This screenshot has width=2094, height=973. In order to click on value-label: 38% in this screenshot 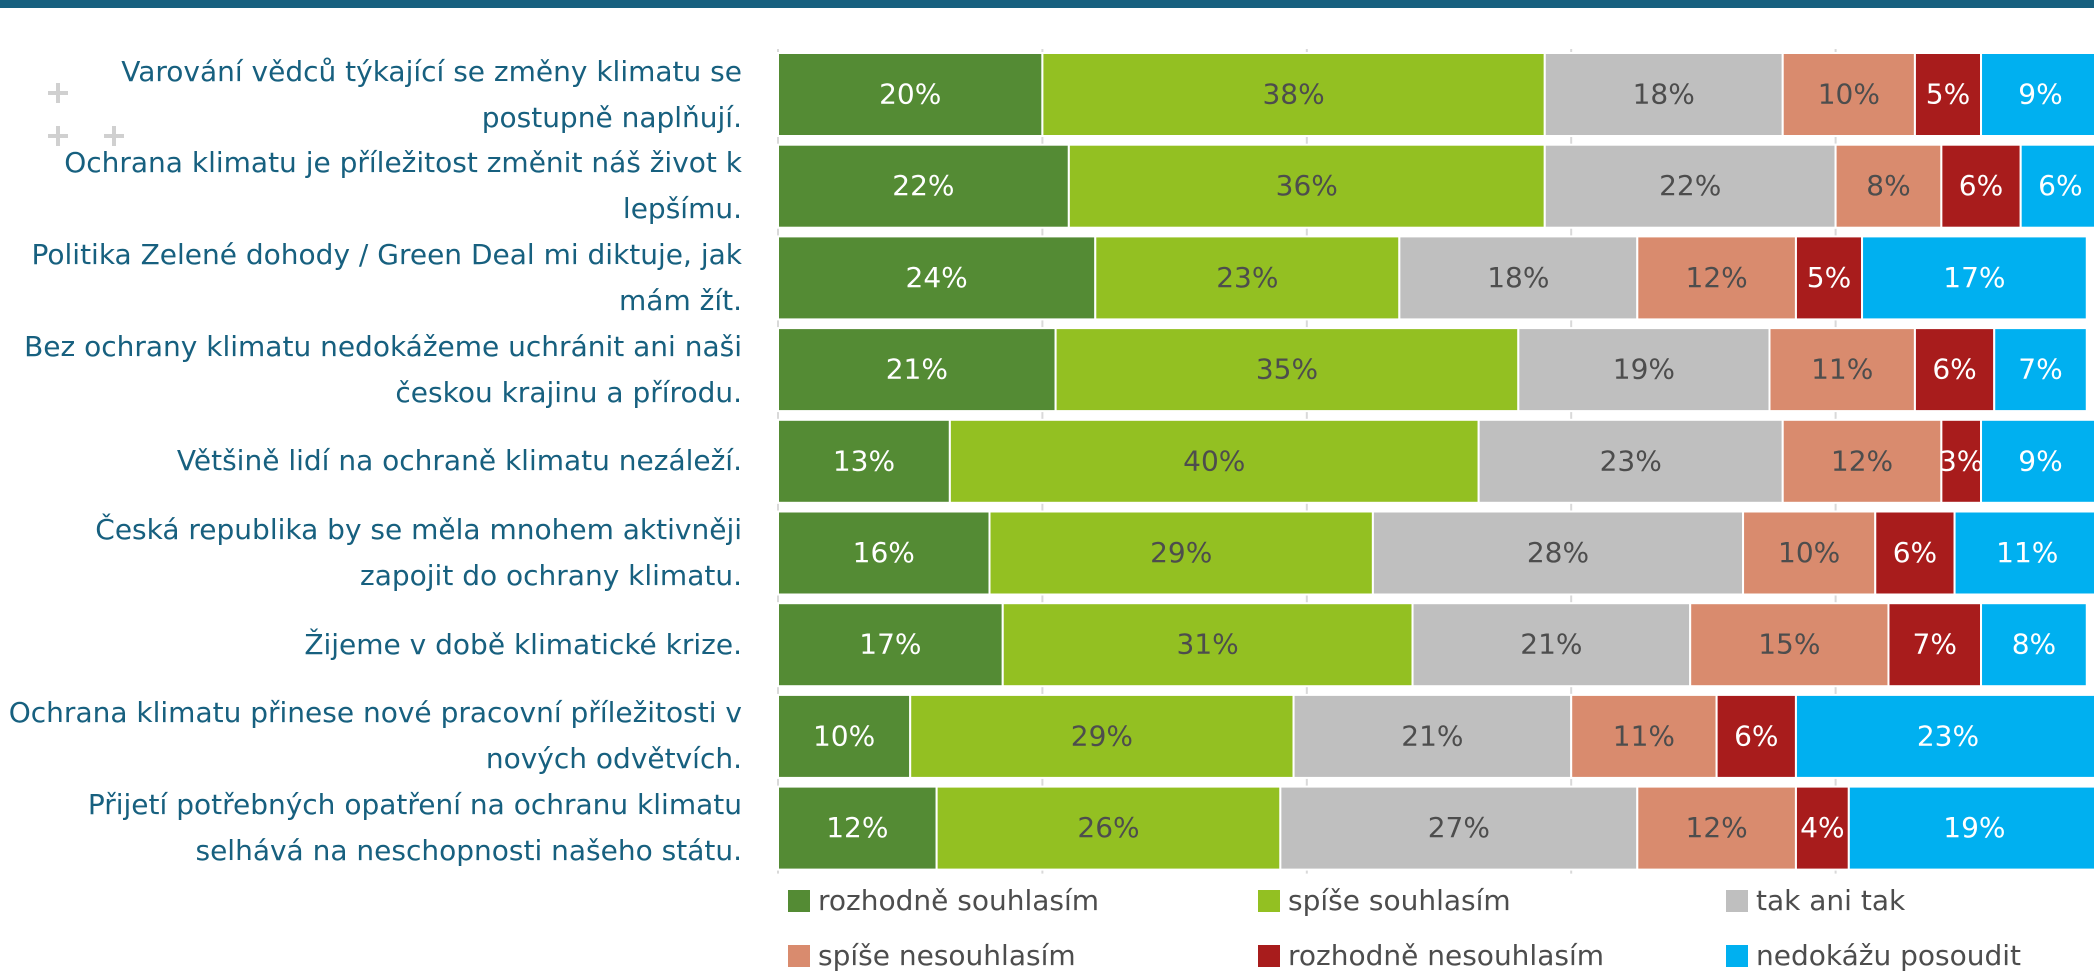, I will do `click(1293, 94)`.